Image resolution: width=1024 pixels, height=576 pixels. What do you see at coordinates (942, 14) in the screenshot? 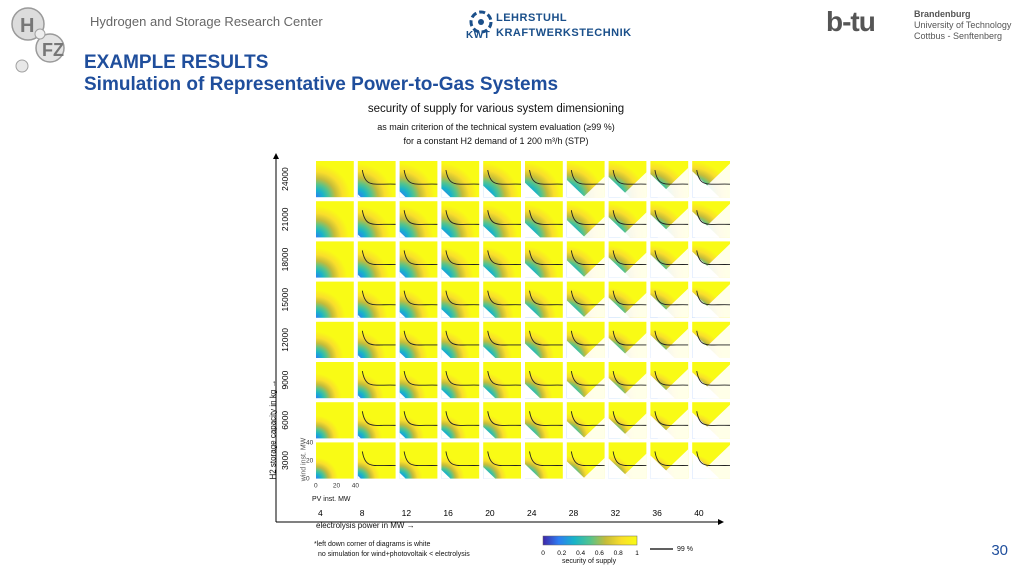
I see `btu-line1: Brandenburg` at bounding box center [942, 14].